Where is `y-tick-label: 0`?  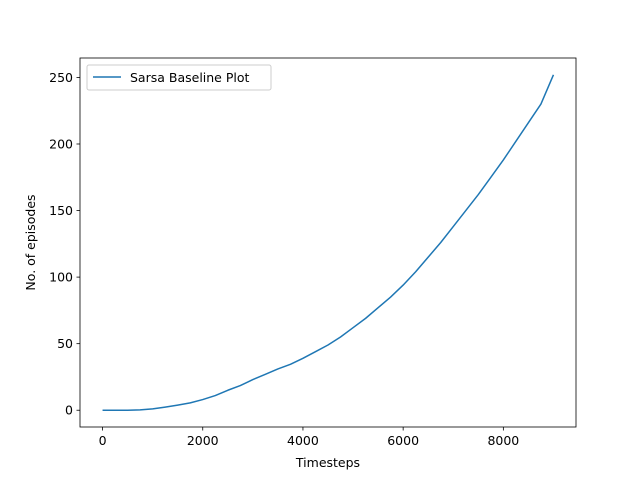 y-tick-label: 0 is located at coordinates (69, 410).